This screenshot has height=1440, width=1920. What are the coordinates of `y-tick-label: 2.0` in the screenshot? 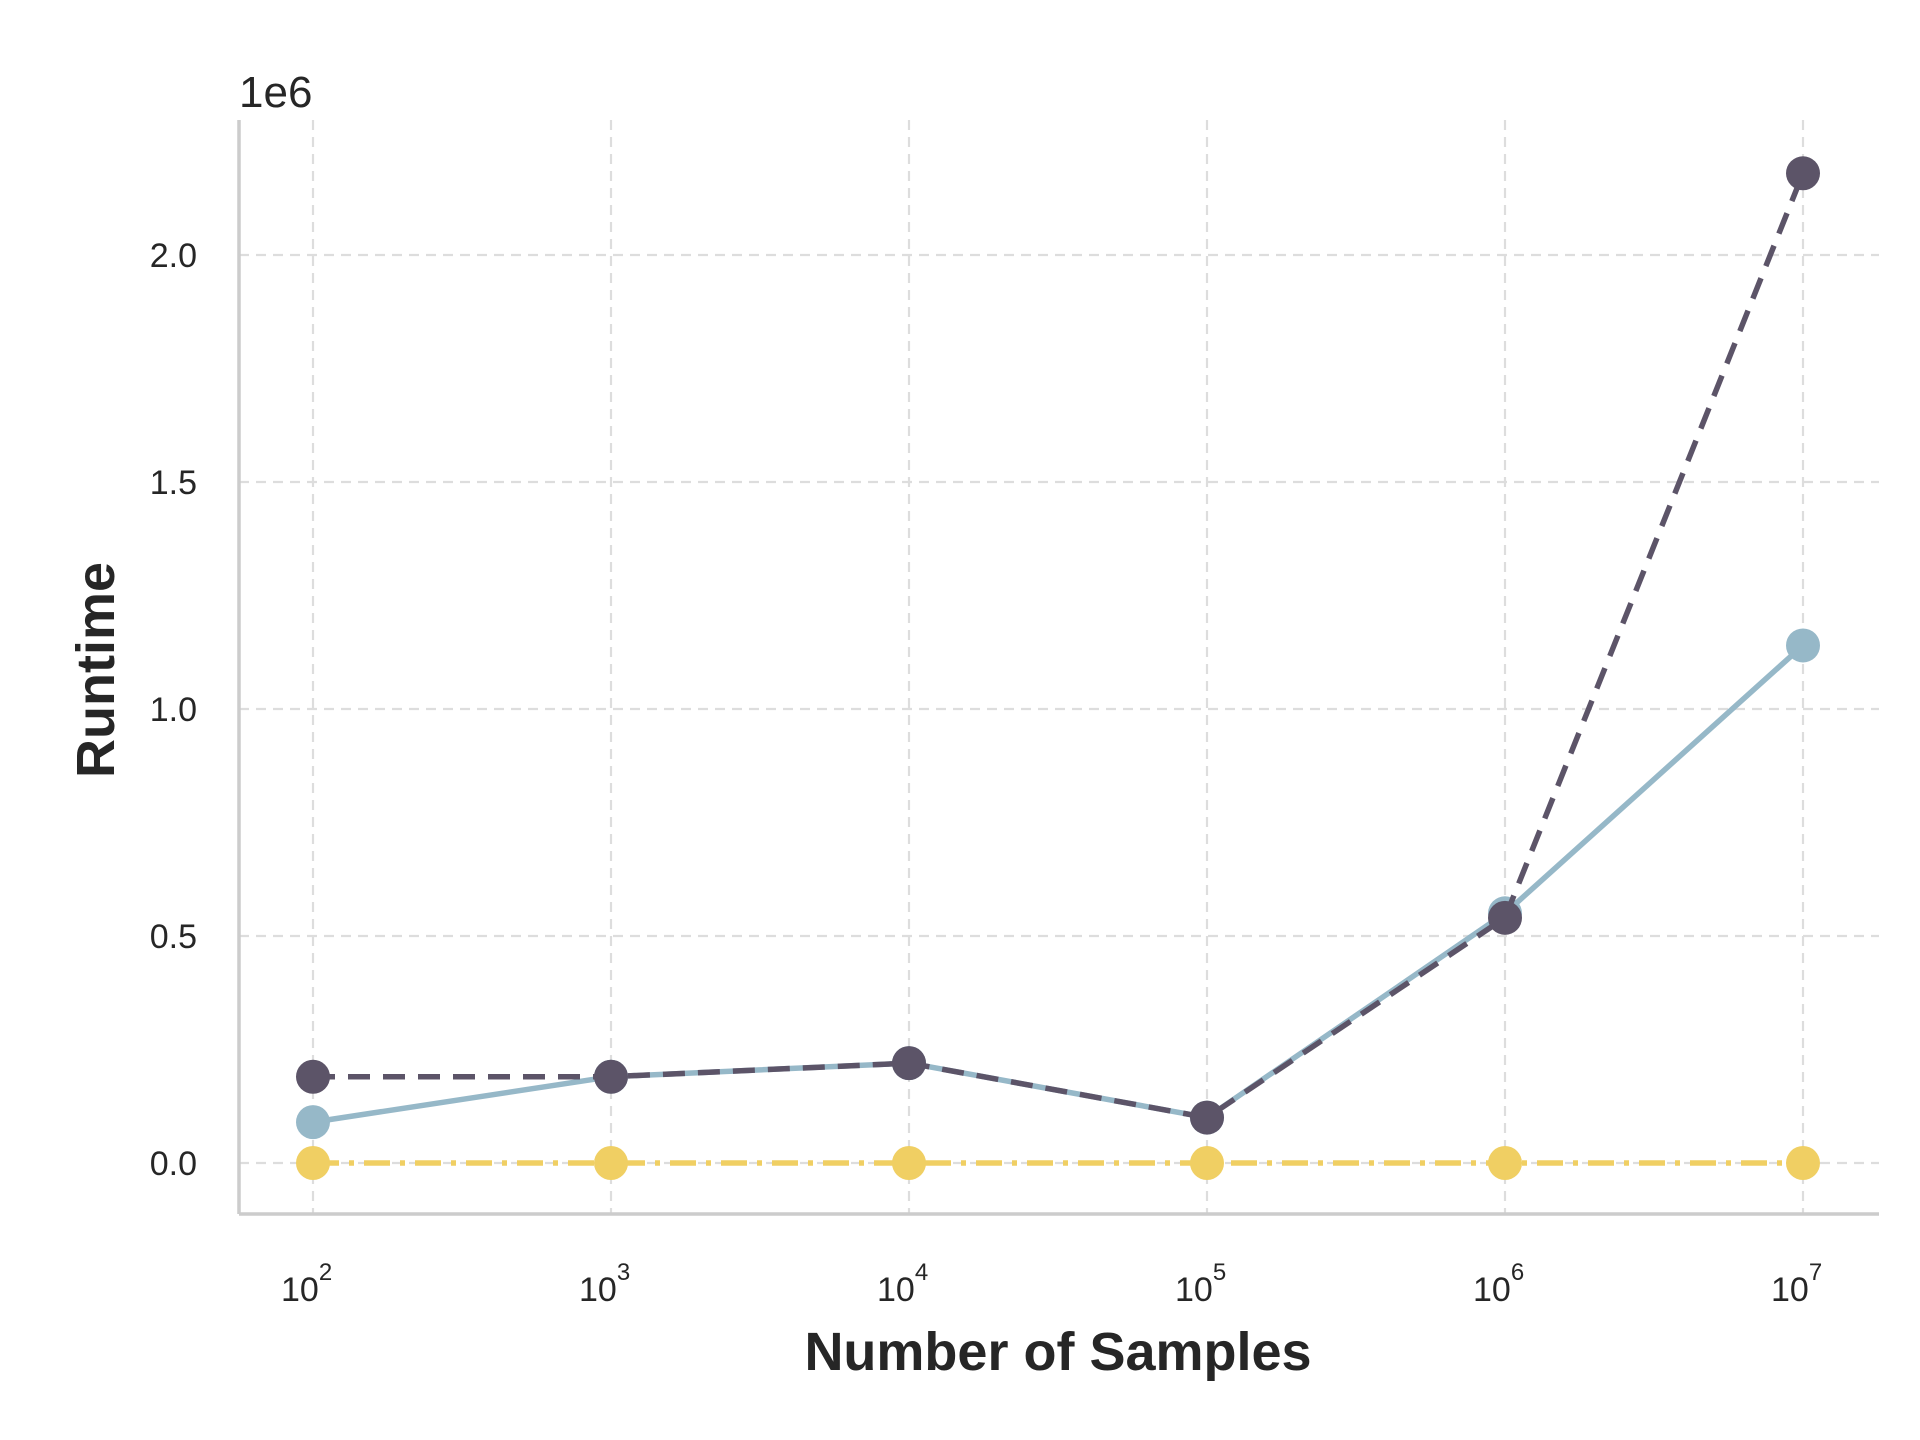 It's located at (173, 256).